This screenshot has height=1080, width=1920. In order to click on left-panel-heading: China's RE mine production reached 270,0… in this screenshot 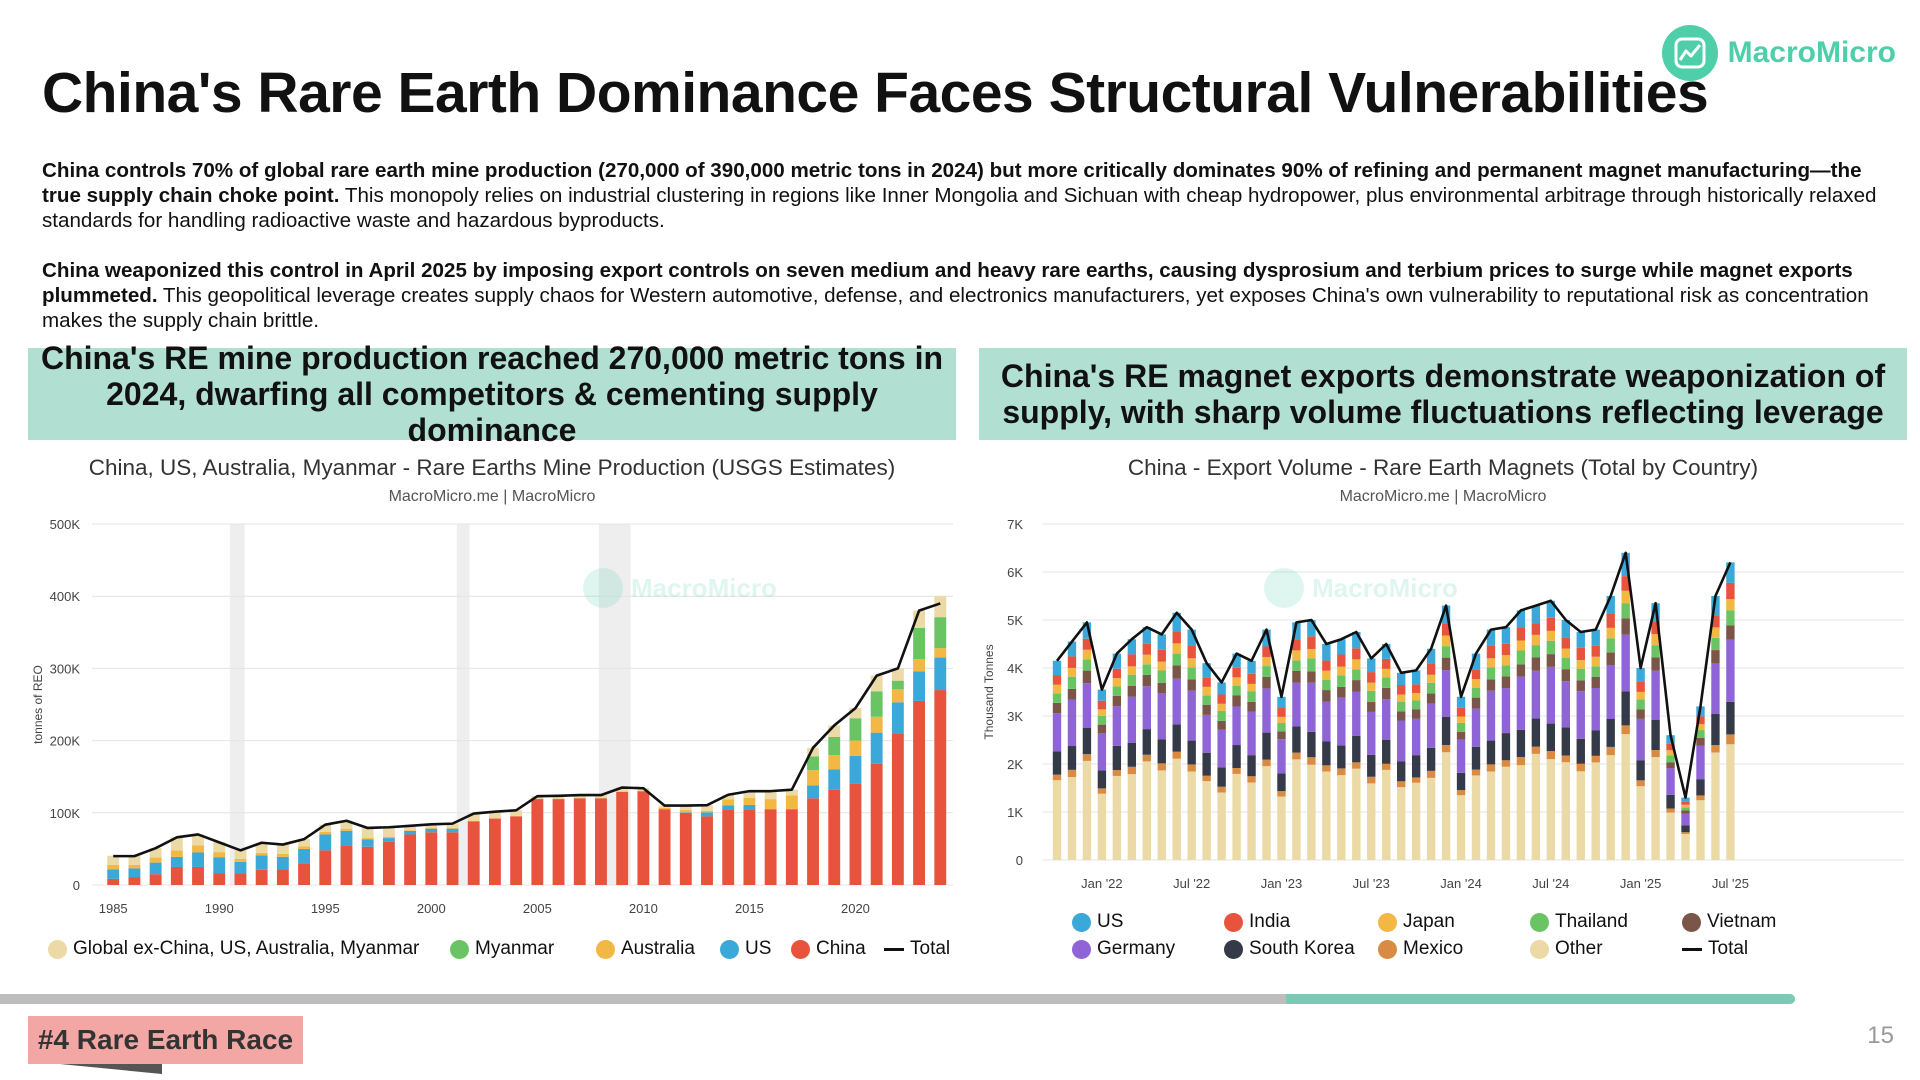, I will do `click(492, 394)`.